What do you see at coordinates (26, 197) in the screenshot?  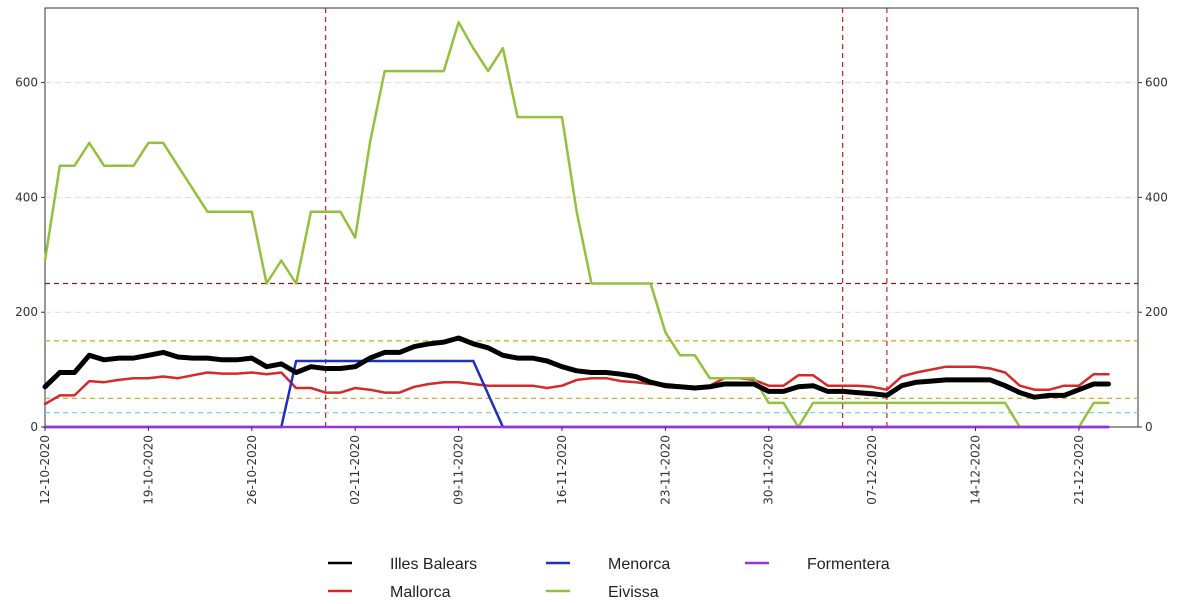 I see `y-tick-label-left: 400` at bounding box center [26, 197].